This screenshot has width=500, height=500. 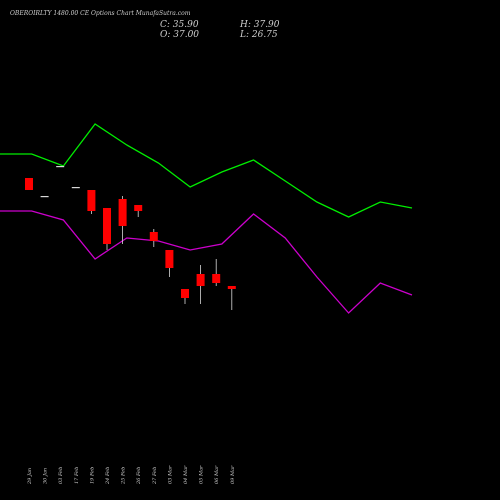 I want to click on x-tick-label: 09 Mar, so click(x=233, y=474).